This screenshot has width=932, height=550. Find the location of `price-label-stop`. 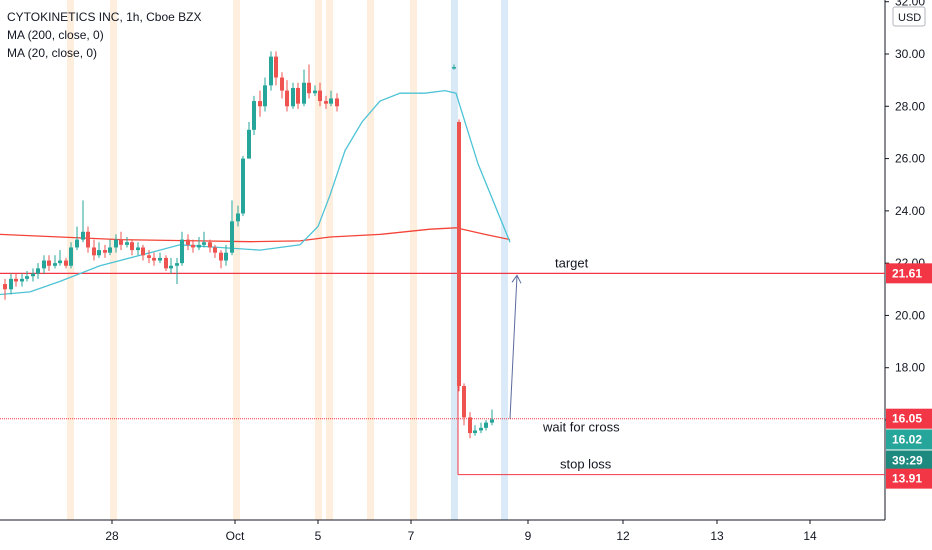

price-label-stop is located at coordinates (909, 478).